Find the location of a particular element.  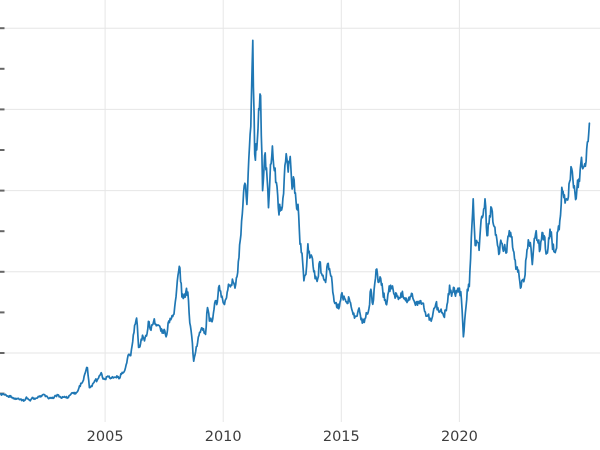

x-tick-label: 2010 is located at coordinates (223, 437).